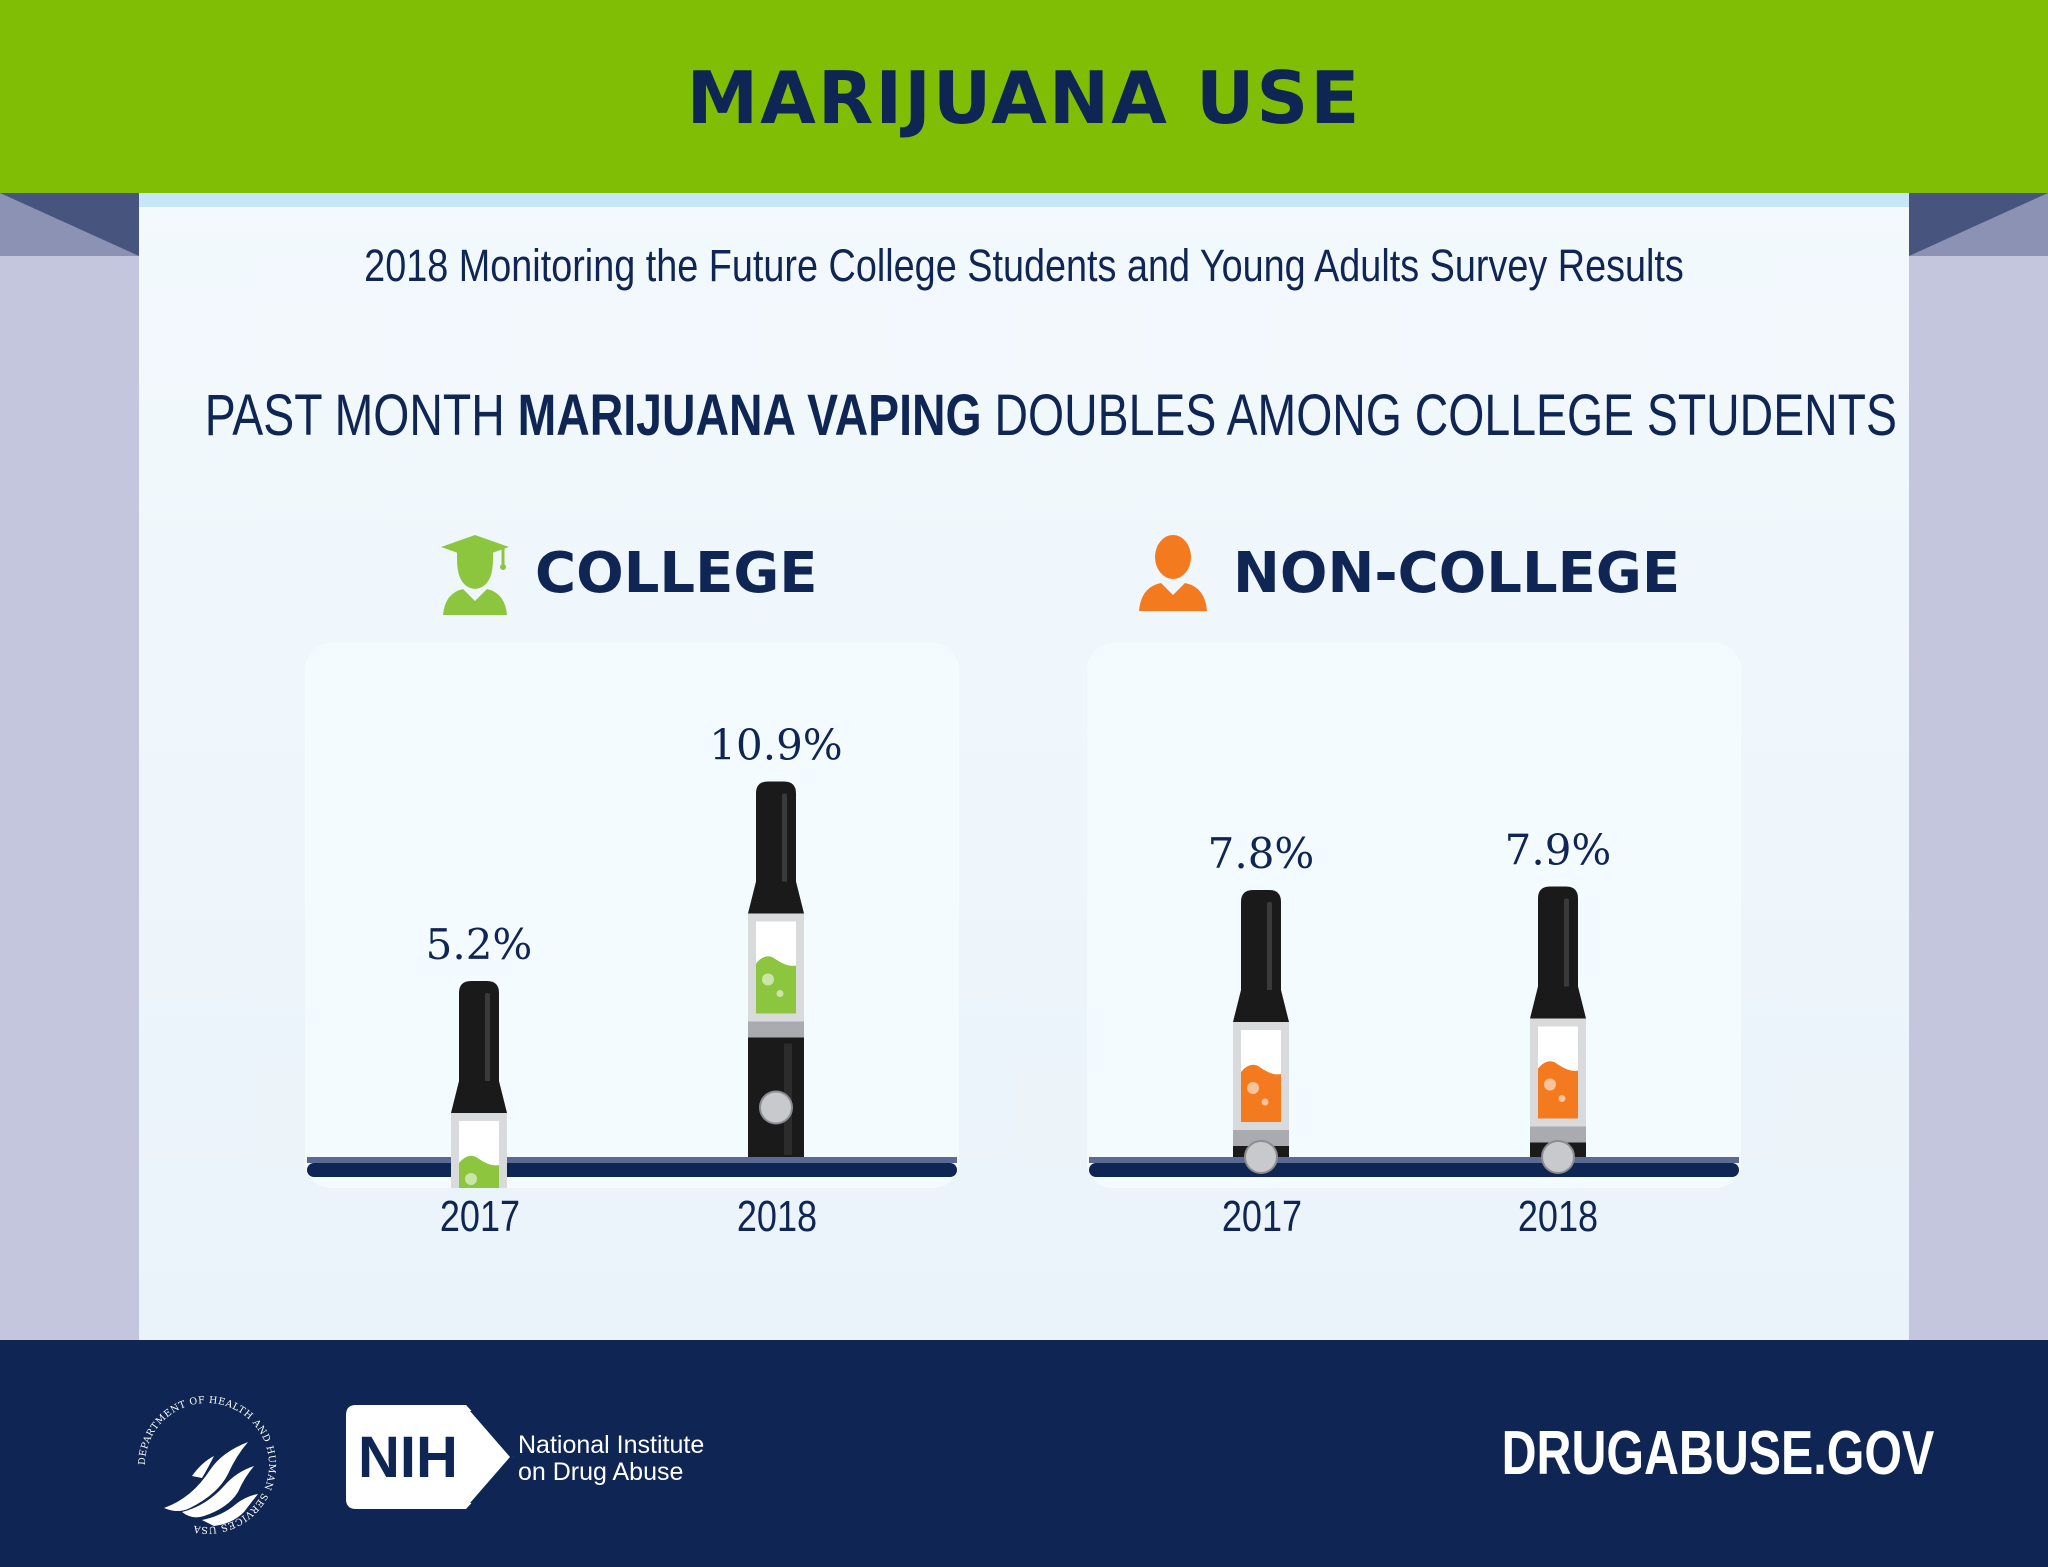 This screenshot has height=1567, width=2048. What do you see at coordinates (1173, 573) in the screenshot?
I see `person-icon` at bounding box center [1173, 573].